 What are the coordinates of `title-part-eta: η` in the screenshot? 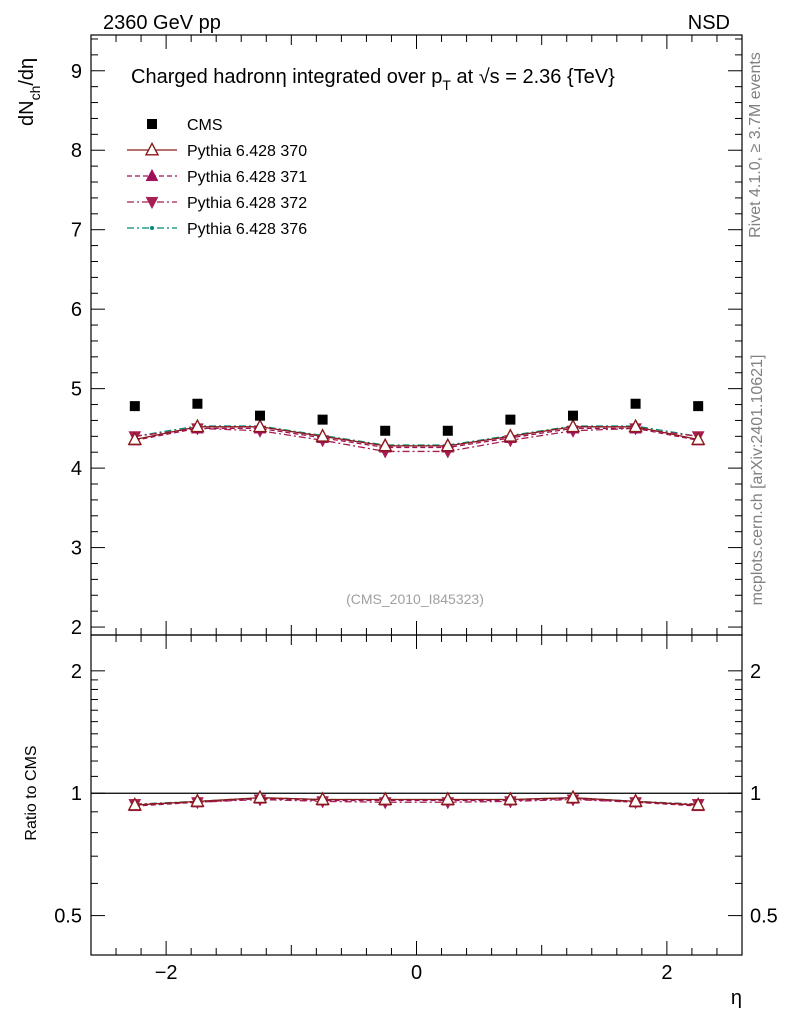 It's located at (281, 77).